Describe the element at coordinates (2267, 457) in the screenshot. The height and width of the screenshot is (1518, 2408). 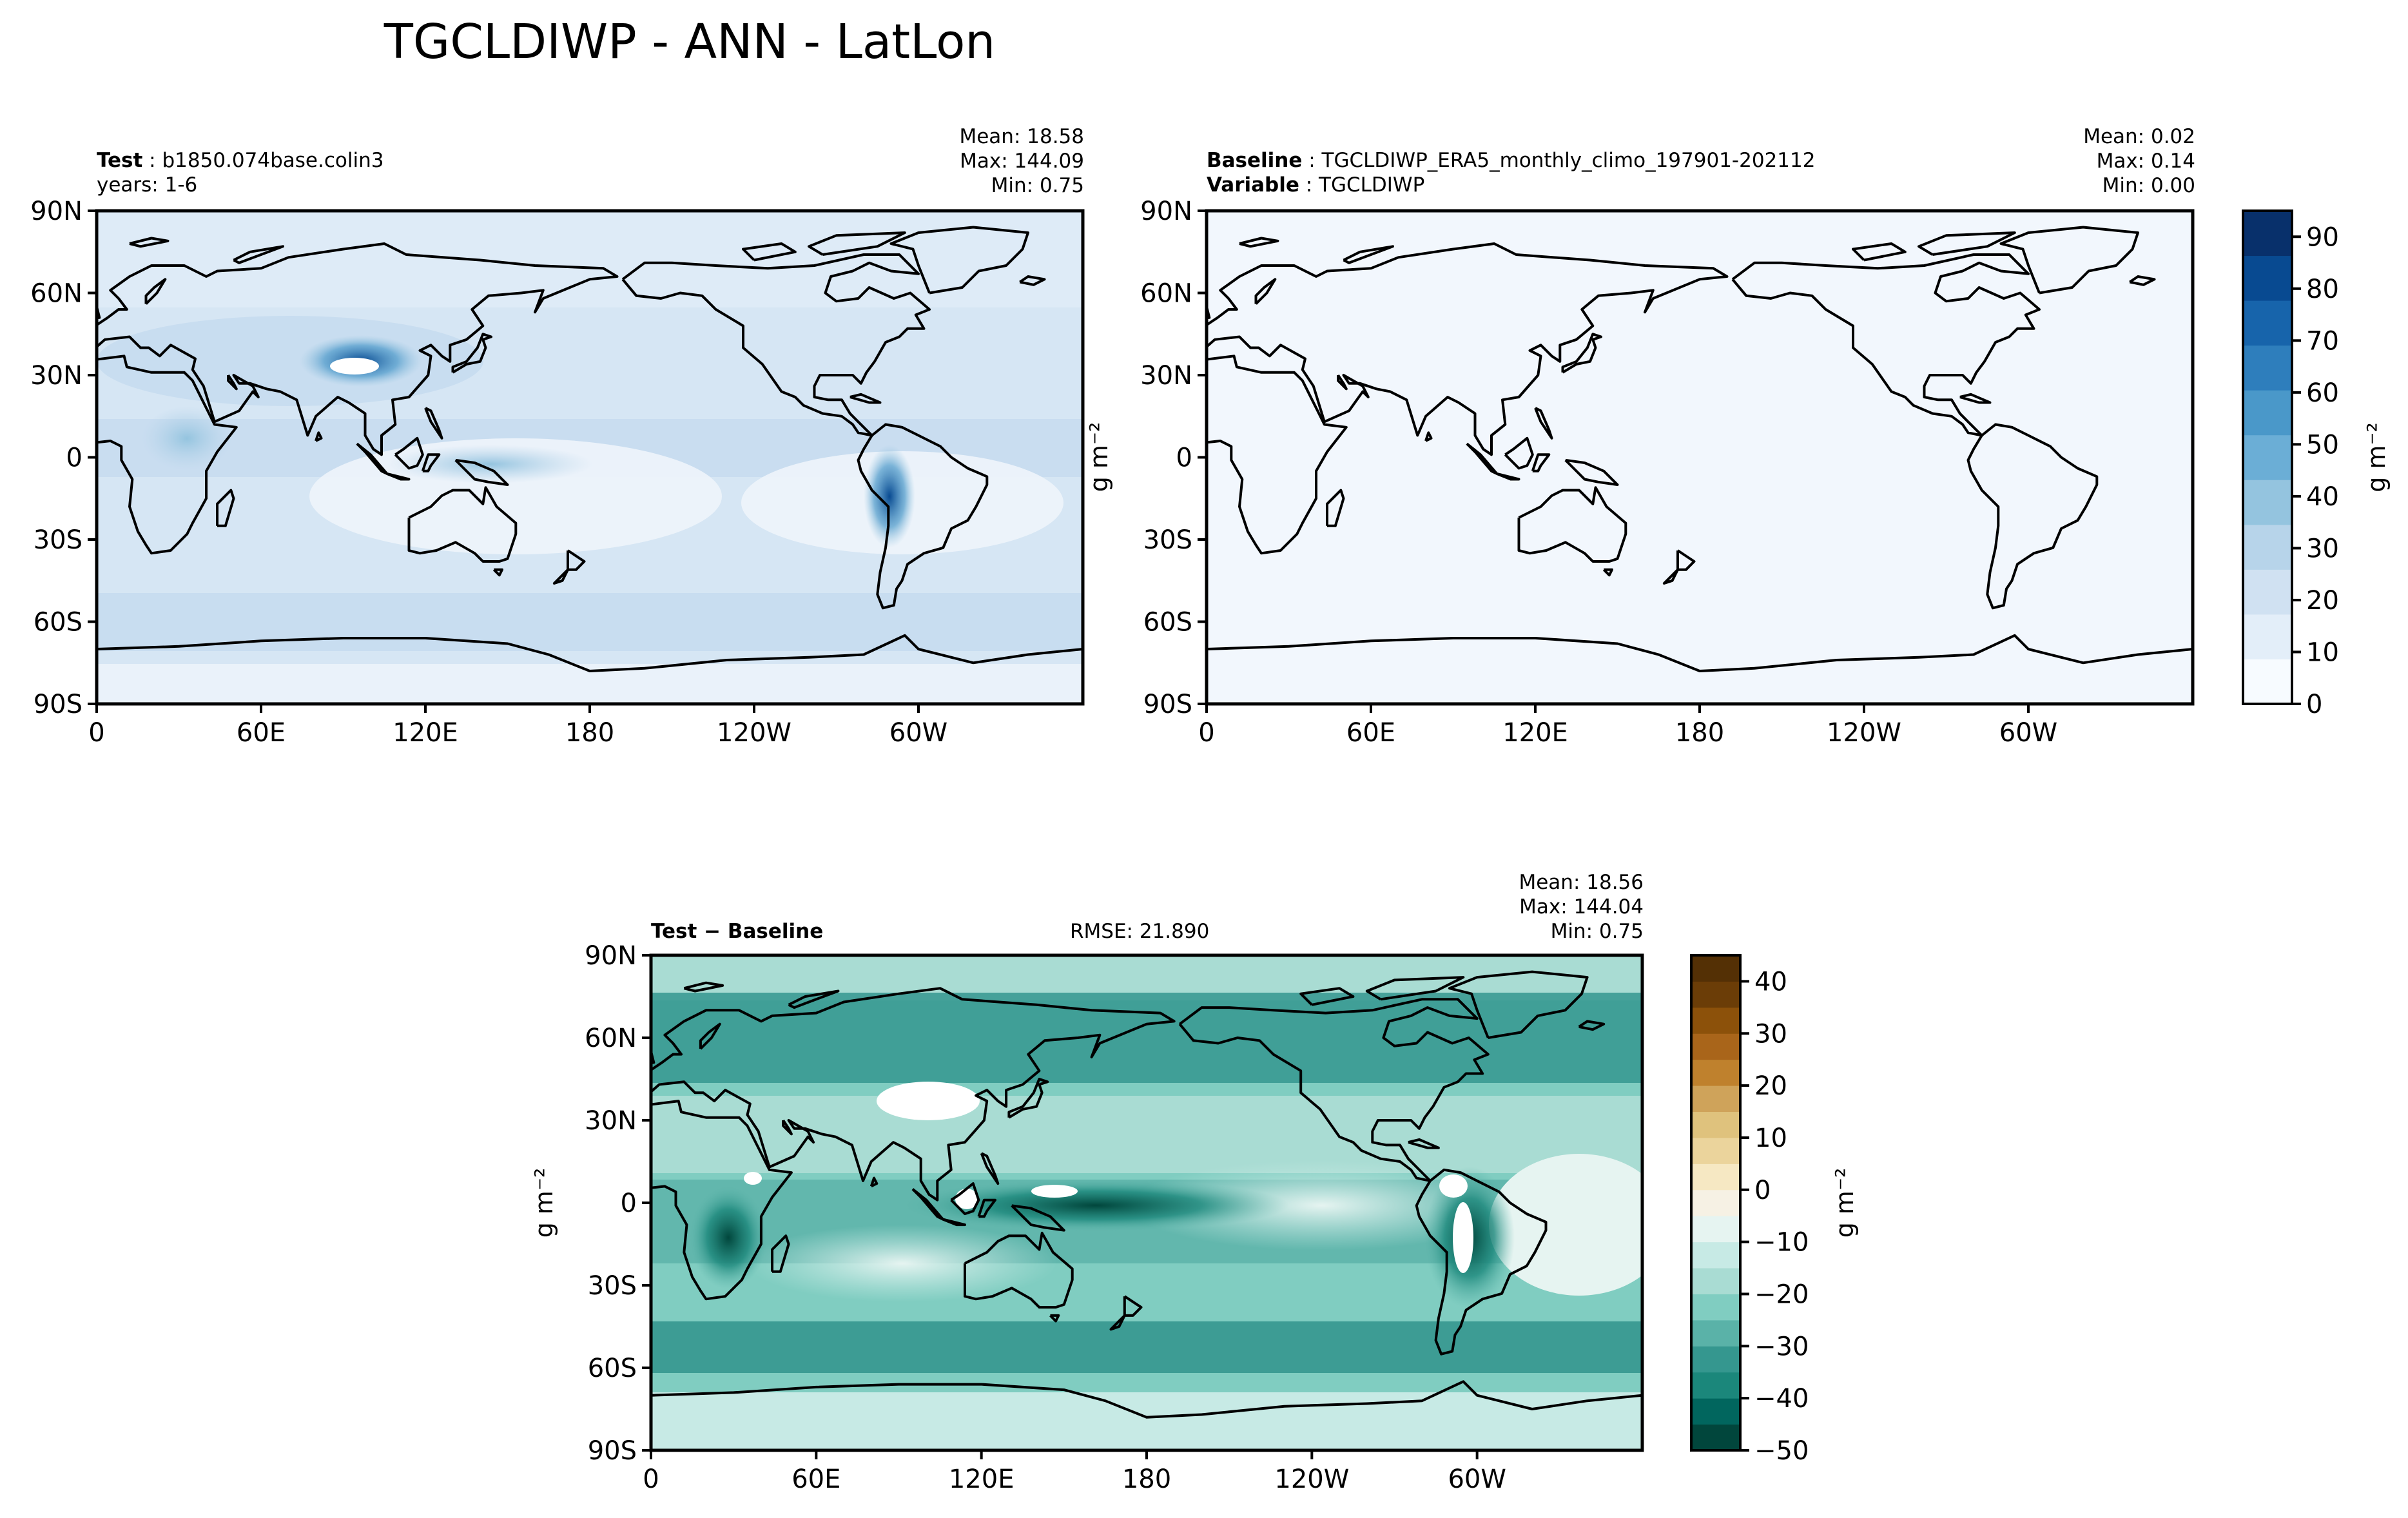
I see `baseline-cbar-frame` at that location.